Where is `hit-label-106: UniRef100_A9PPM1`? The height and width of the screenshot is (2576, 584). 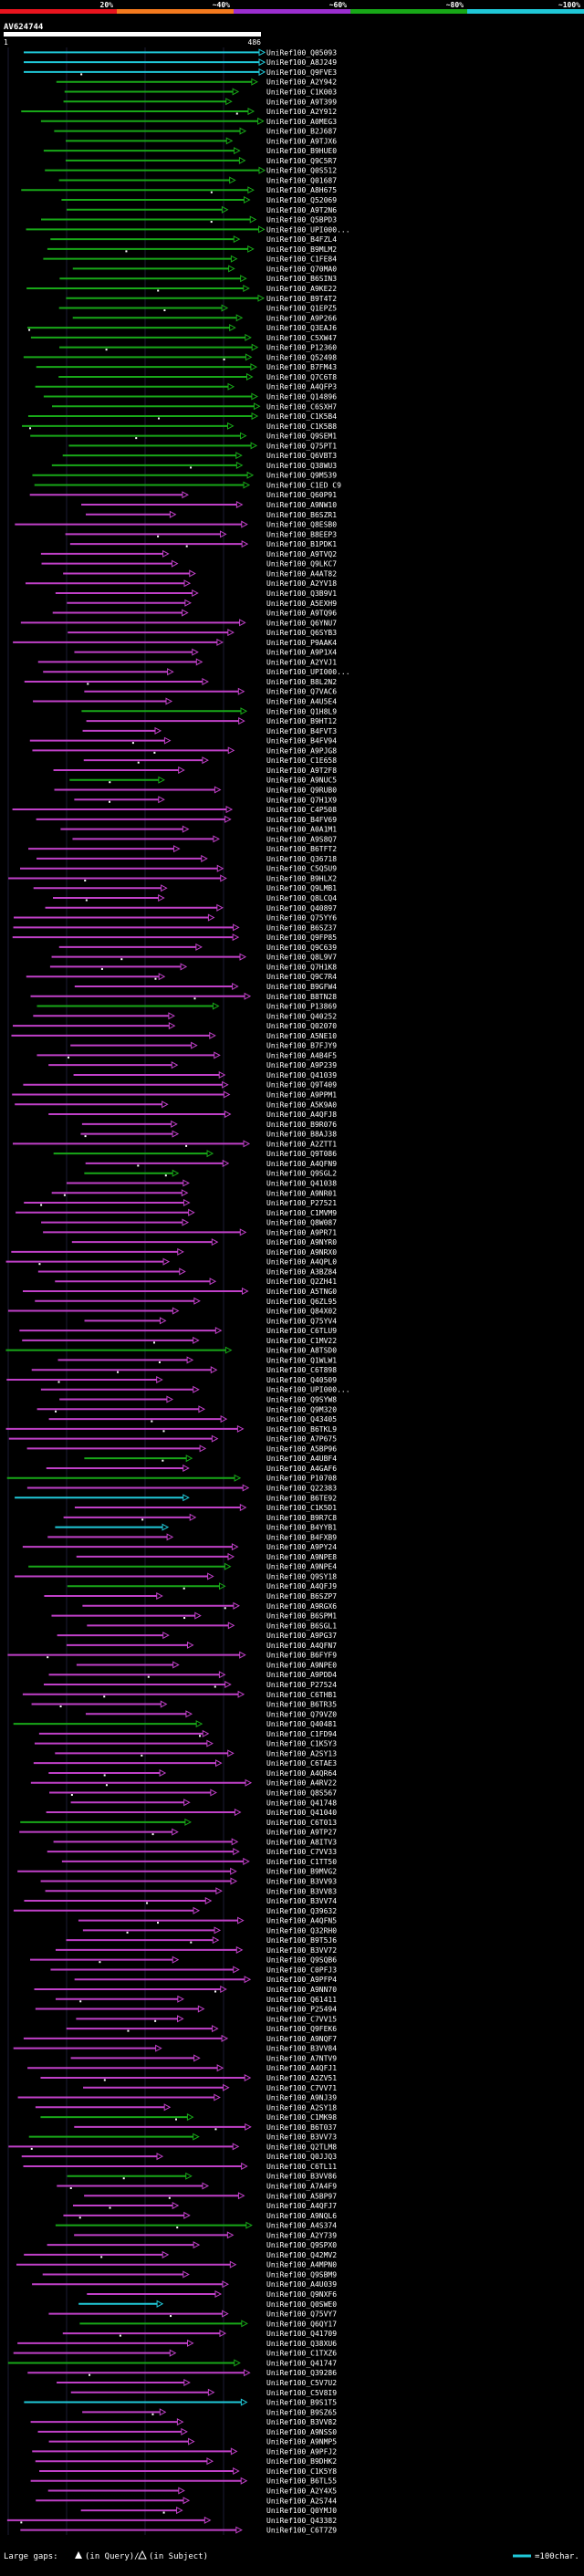 hit-label-106: UniRef100_A9PPM1 is located at coordinates (301, 1095).